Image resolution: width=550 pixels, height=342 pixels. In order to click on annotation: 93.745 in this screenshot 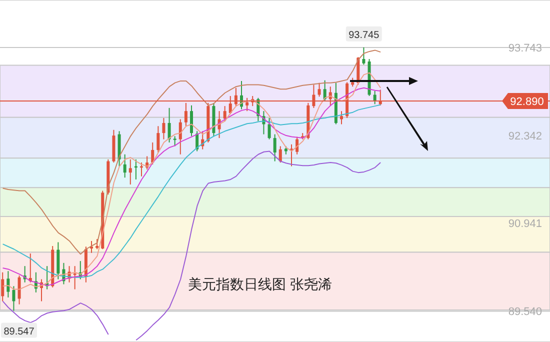, I will do `click(364, 35)`.